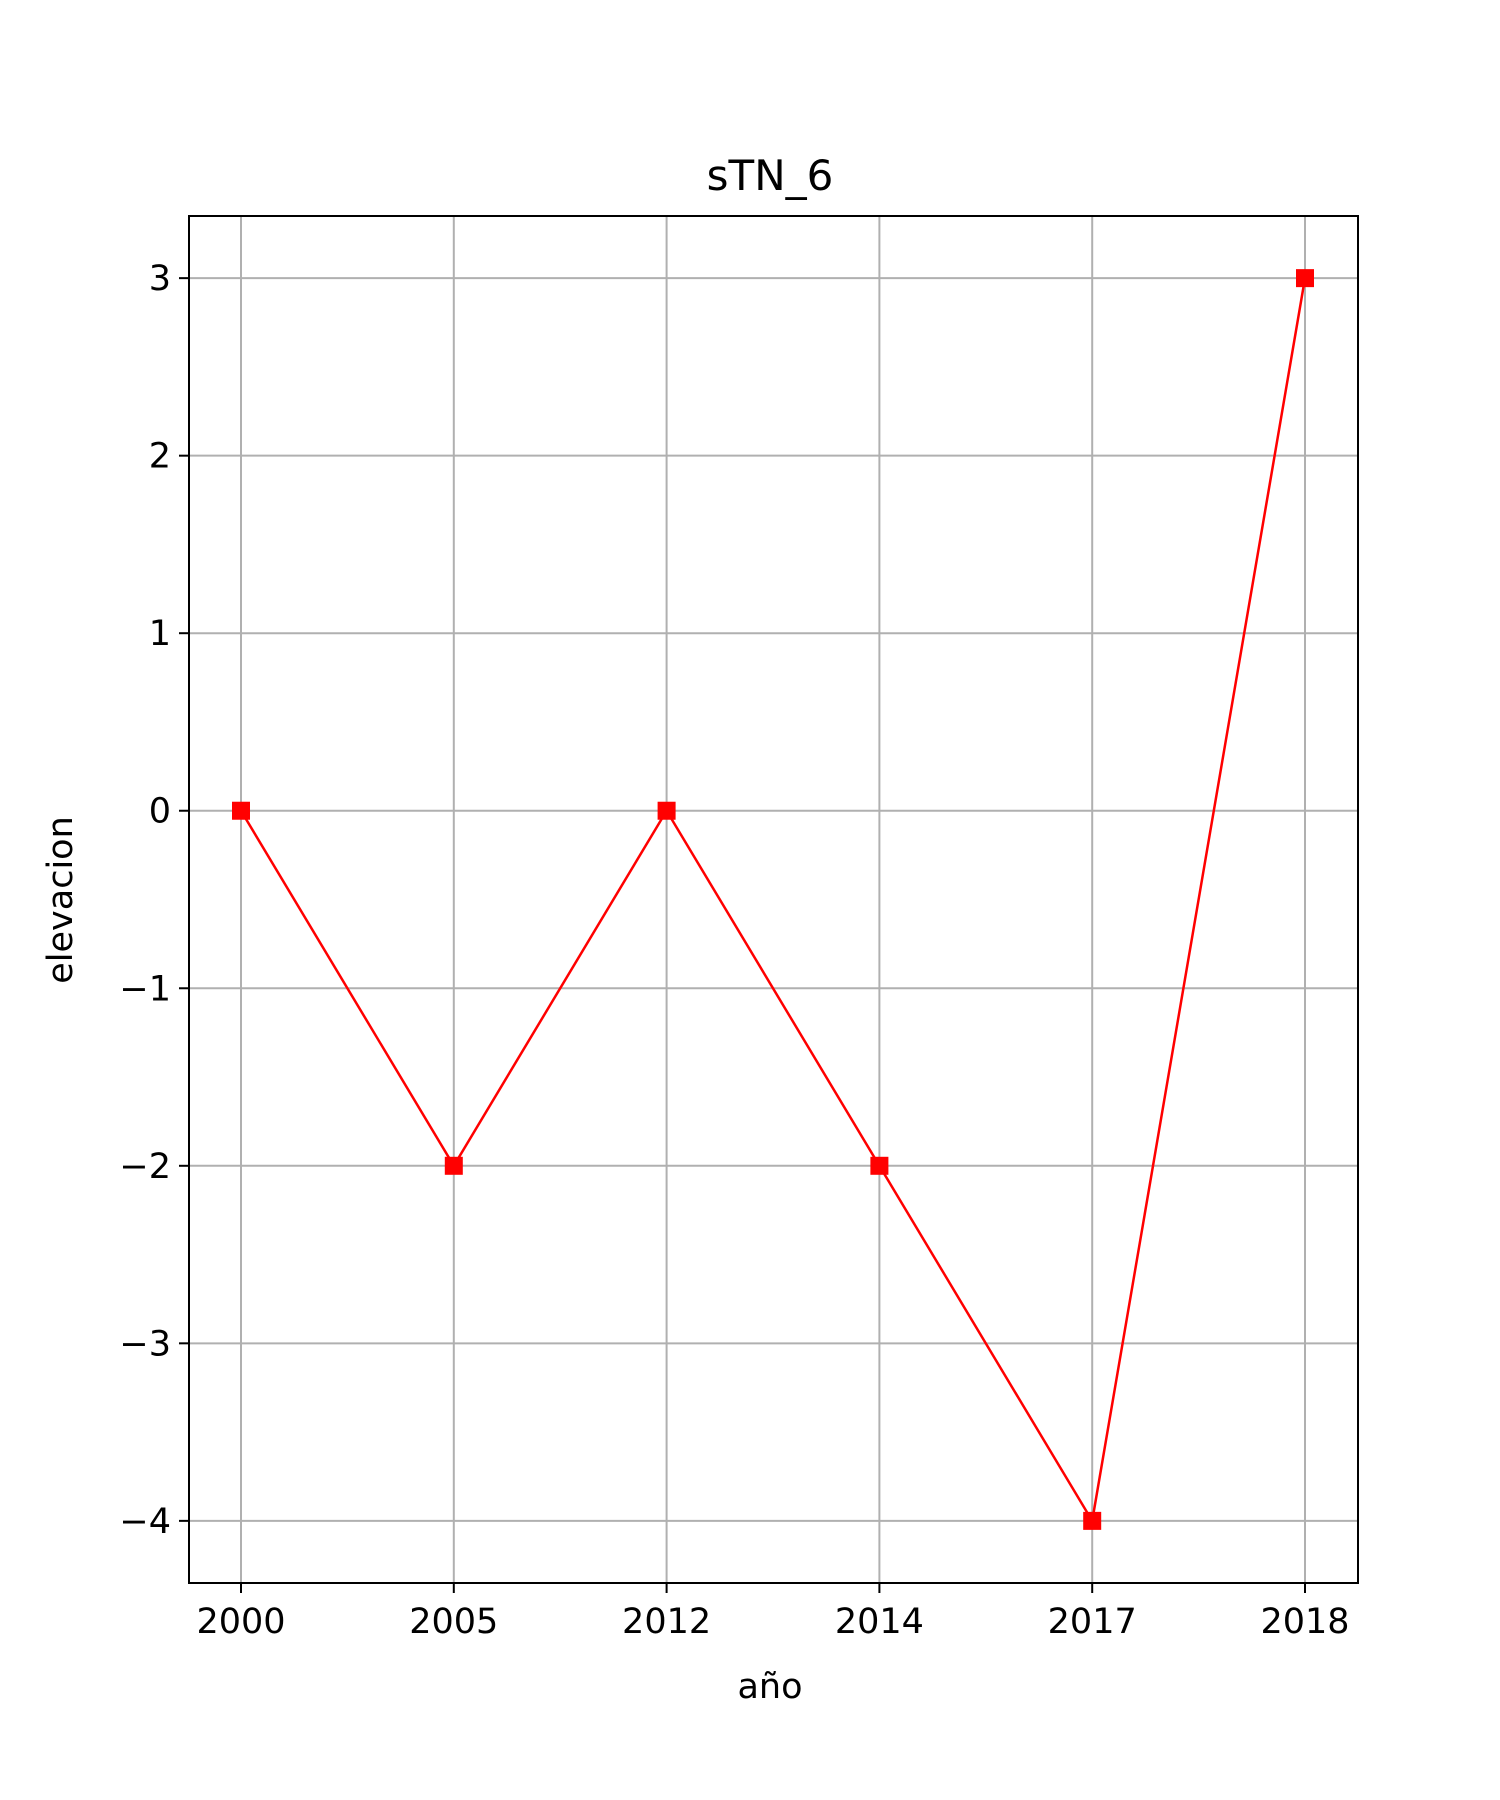 The width and height of the screenshot is (1500, 1800). Describe the element at coordinates (1304, 1622) in the screenshot. I see `x-tick-label: 2018` at that location.